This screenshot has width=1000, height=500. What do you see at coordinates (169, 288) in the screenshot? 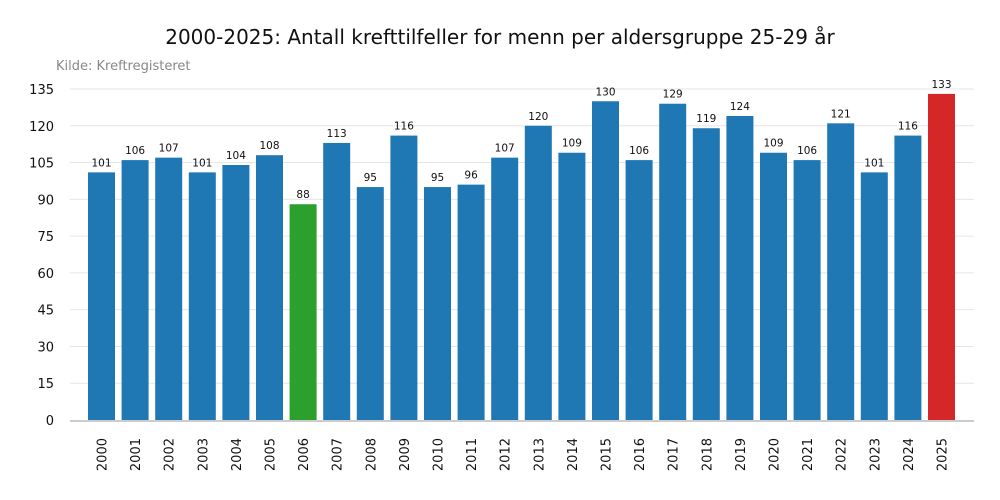
I see `bar-2002` at bounding box center [169, 288].